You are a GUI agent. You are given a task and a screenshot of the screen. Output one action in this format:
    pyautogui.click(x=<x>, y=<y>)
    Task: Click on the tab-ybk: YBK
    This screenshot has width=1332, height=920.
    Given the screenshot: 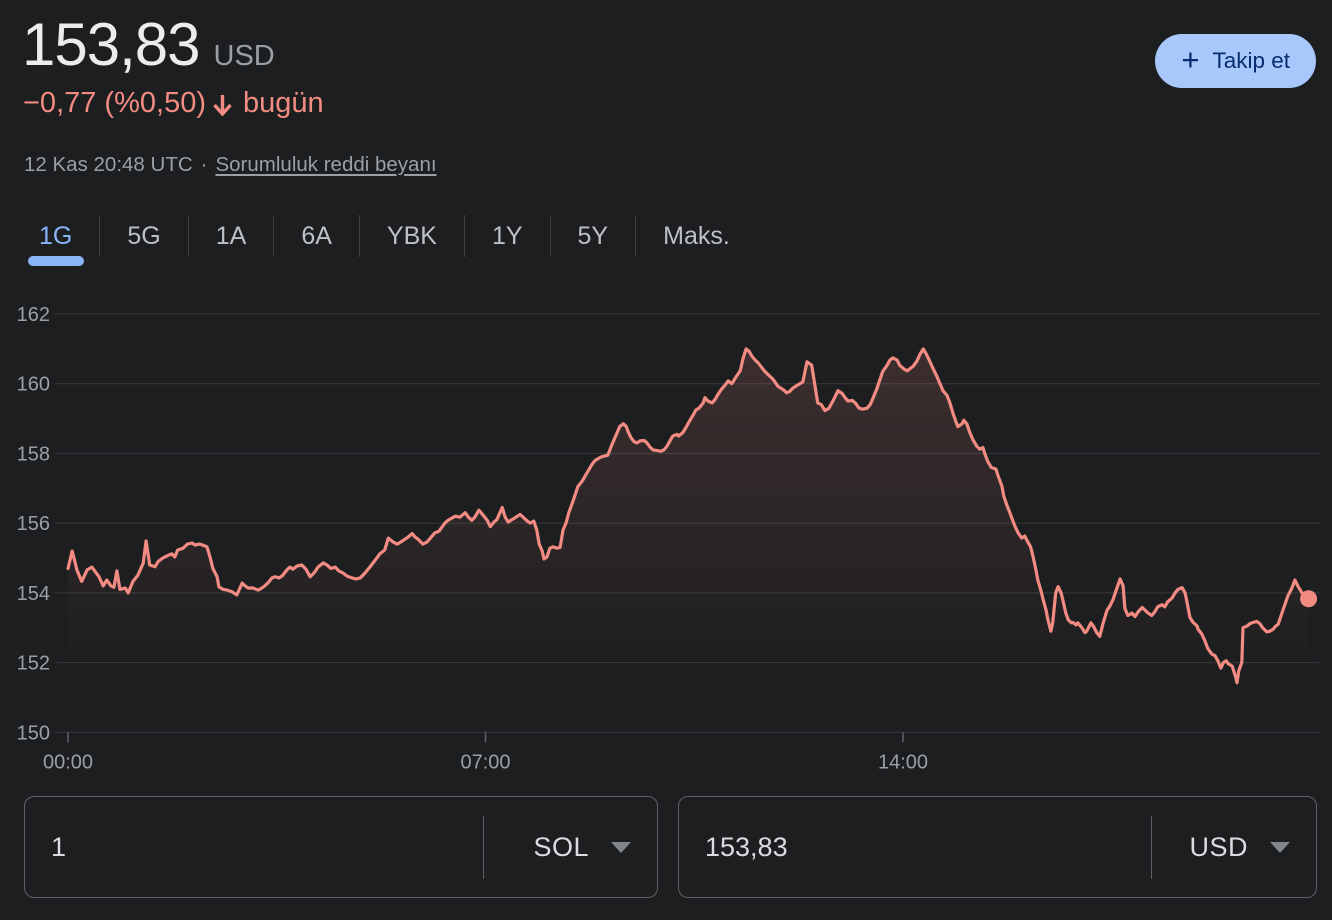 What is the action you would take?
    pyautogui.click(x=412, y=236)
    